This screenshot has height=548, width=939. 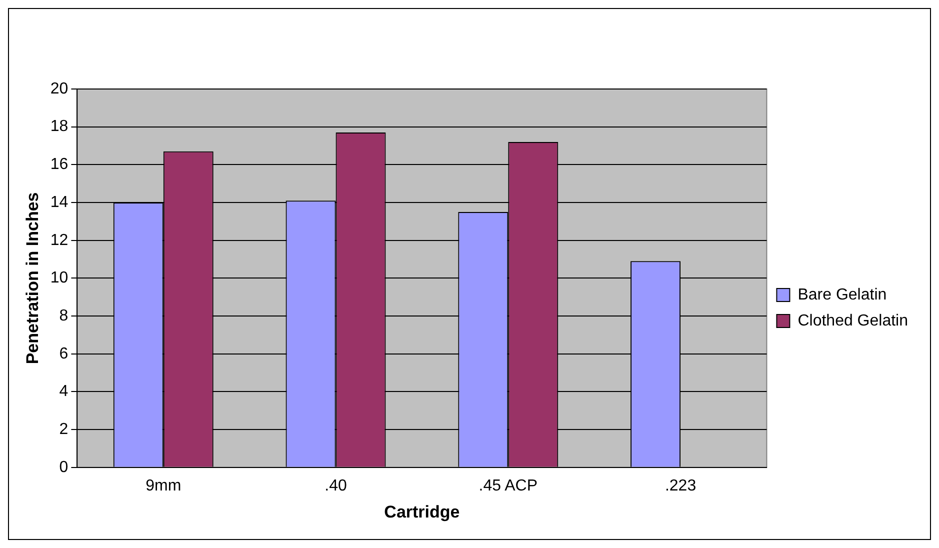 I want to click on y-tick-label: 16, so click(x=59, y=165).